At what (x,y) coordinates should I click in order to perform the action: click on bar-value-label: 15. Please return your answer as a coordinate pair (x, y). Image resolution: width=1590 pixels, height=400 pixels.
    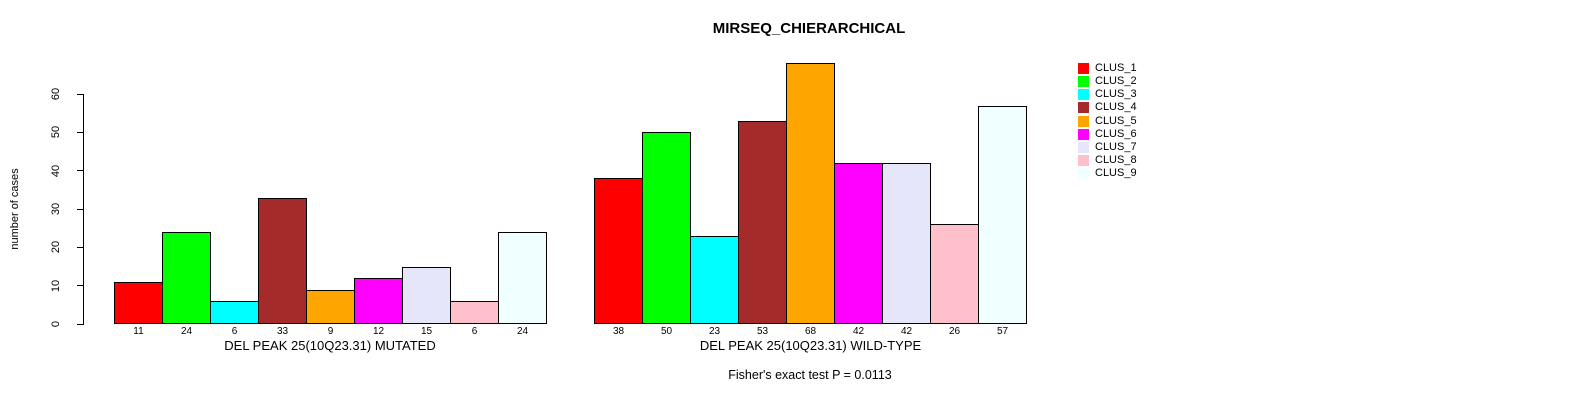
    Looking at the image, I should click on (426, 331).